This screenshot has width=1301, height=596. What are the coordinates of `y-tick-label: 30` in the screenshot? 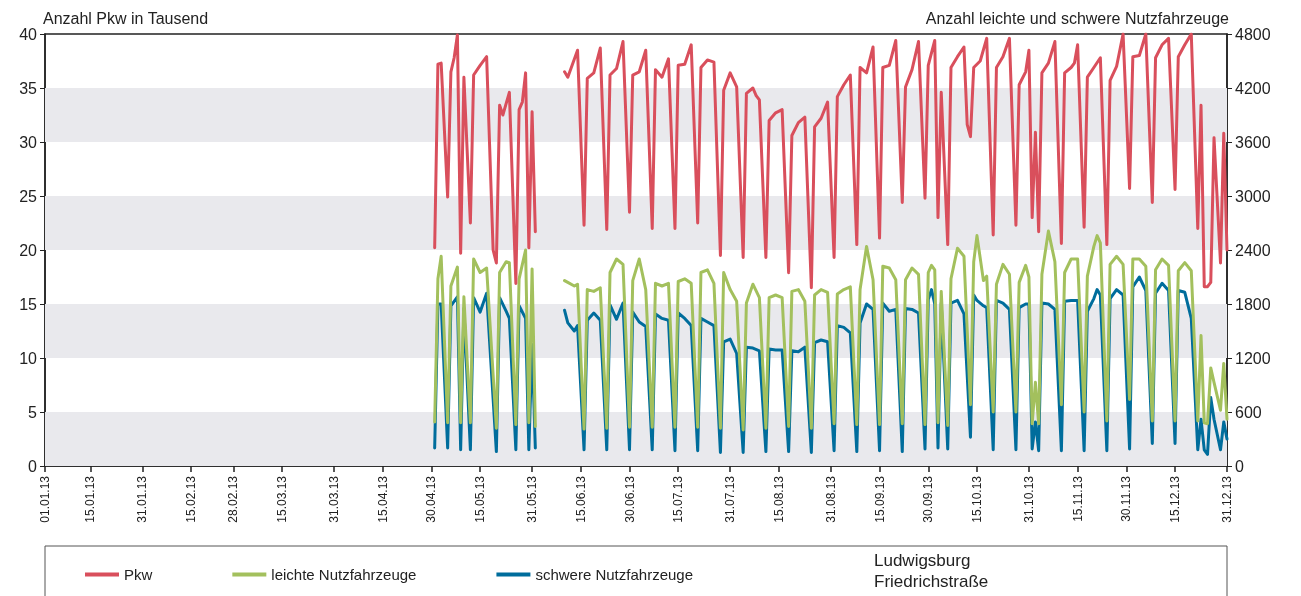 It's located at (28, 142).